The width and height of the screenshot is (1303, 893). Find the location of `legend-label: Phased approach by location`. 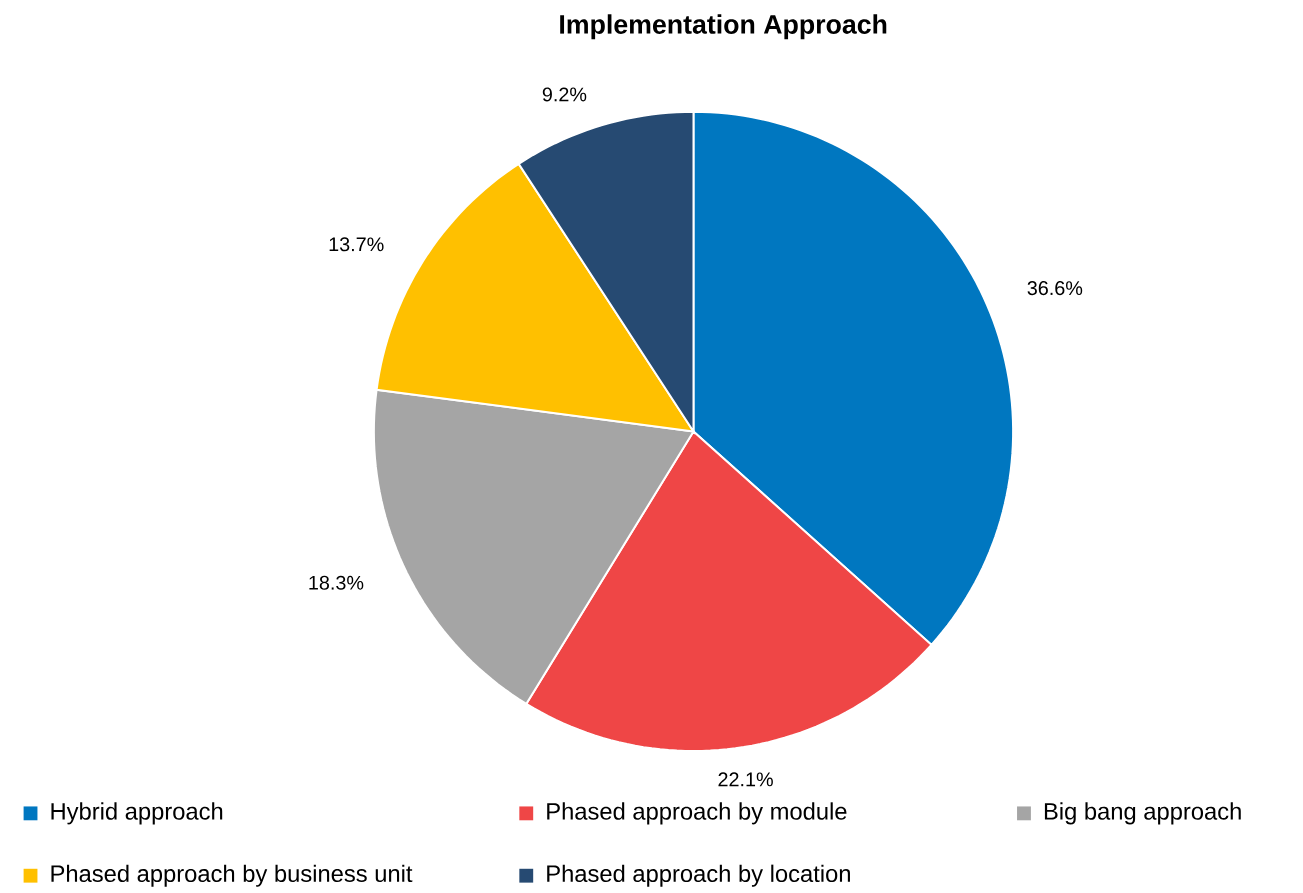

legend-label: Phased approach by location is located at coordinates (698, 876).